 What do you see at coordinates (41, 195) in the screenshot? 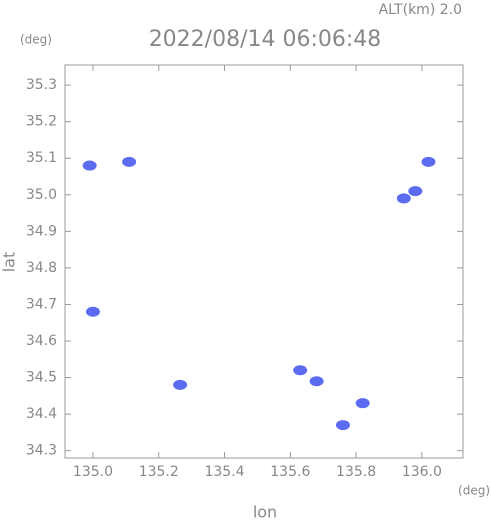
I see `y-tick-label: 35.0` at bounding box center [41, 195].